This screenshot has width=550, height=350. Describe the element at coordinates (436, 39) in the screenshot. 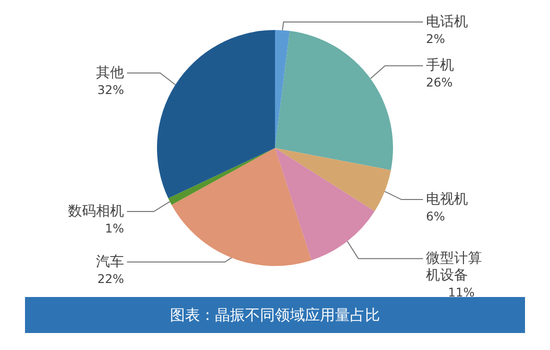

I see `data-label: 2%` at that location.